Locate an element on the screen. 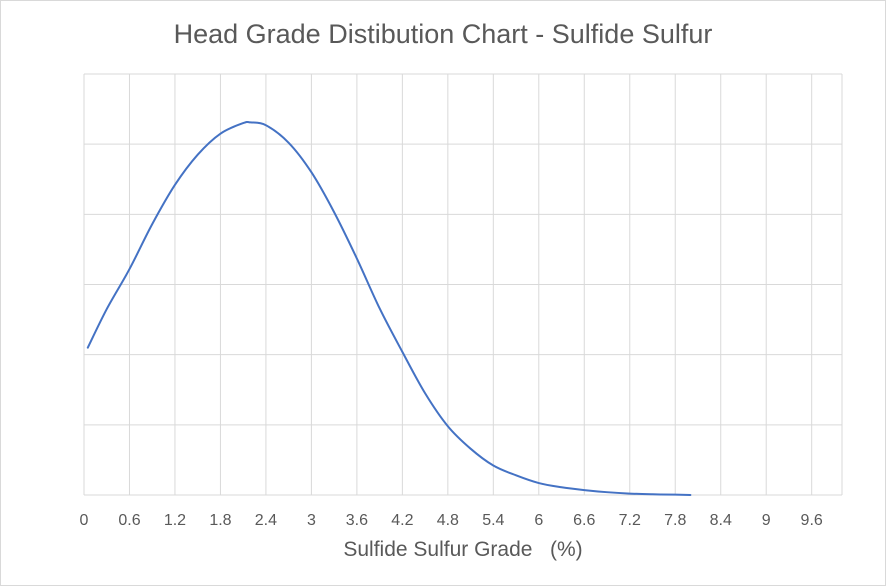 Image resolution: width=886 pixels, height=586 pixels. x-tick-label: 3.6 is located at coordinates (357, 520).